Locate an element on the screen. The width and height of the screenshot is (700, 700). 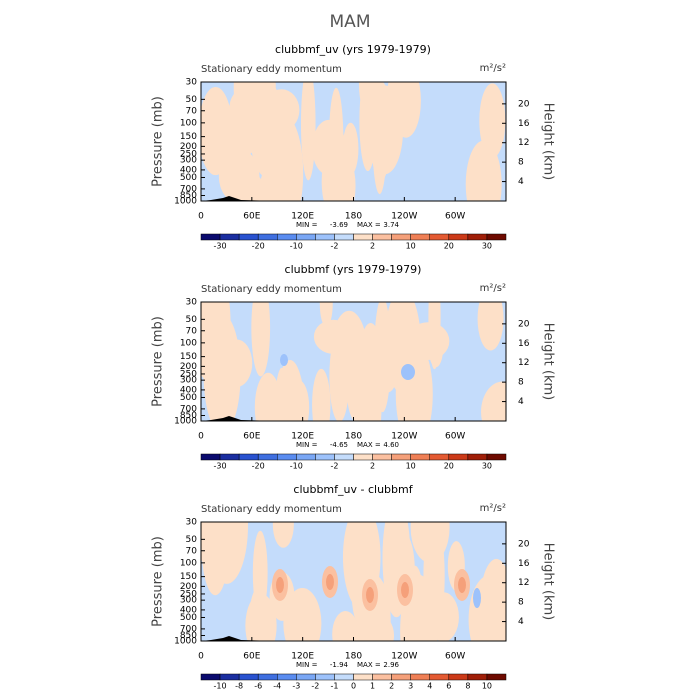
panel-subtitle: Stationary eddy momentum is located at coordinates (271, 69).